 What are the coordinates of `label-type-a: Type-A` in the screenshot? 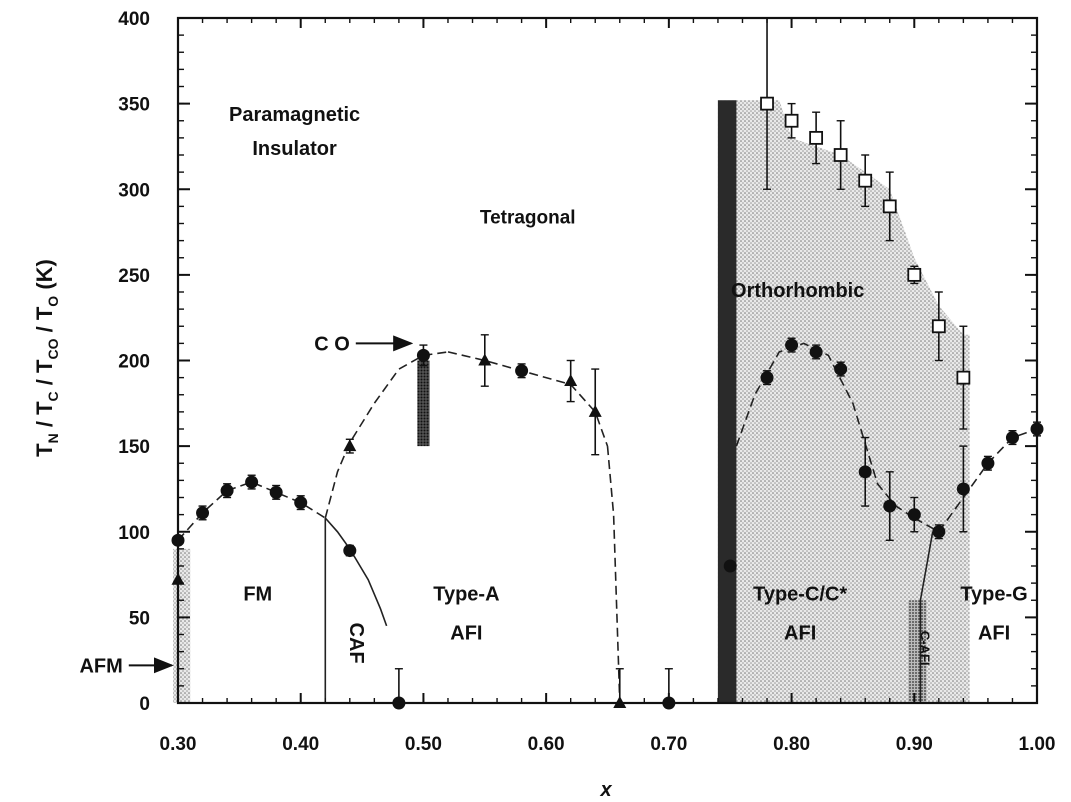 It's located at (466, 594).